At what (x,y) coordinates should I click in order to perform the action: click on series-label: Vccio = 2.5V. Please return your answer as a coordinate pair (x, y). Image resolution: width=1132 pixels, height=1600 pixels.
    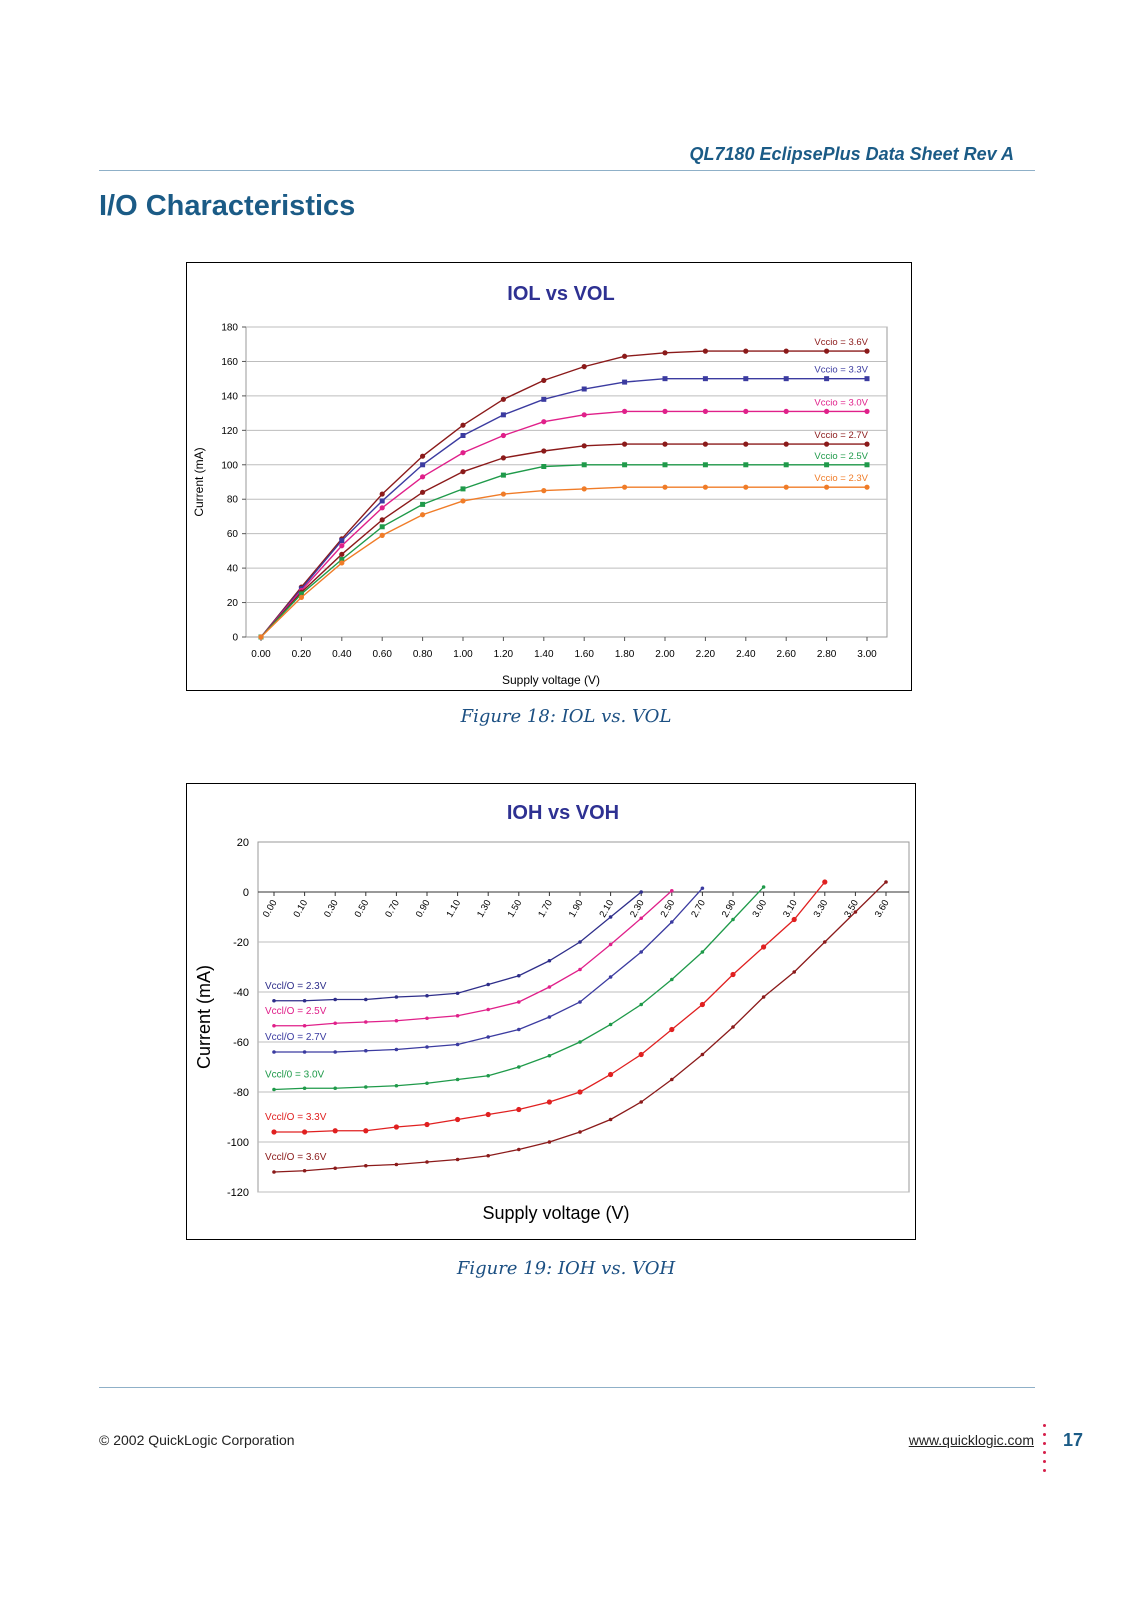
    Looking at the image, I should click on (841, 456).